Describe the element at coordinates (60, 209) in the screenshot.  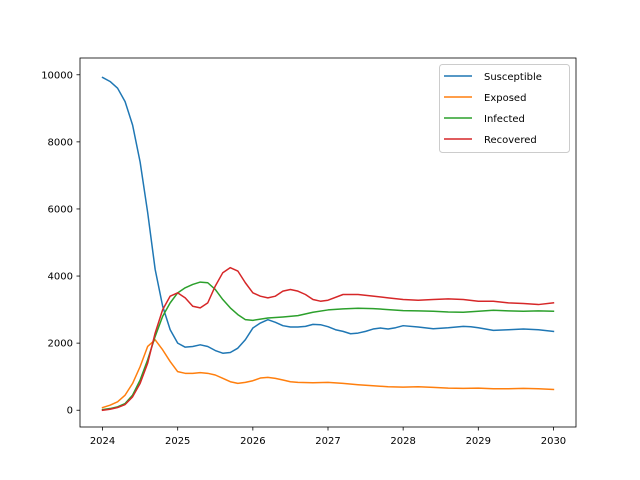
I see `y-tick-label: 6000` at that location.